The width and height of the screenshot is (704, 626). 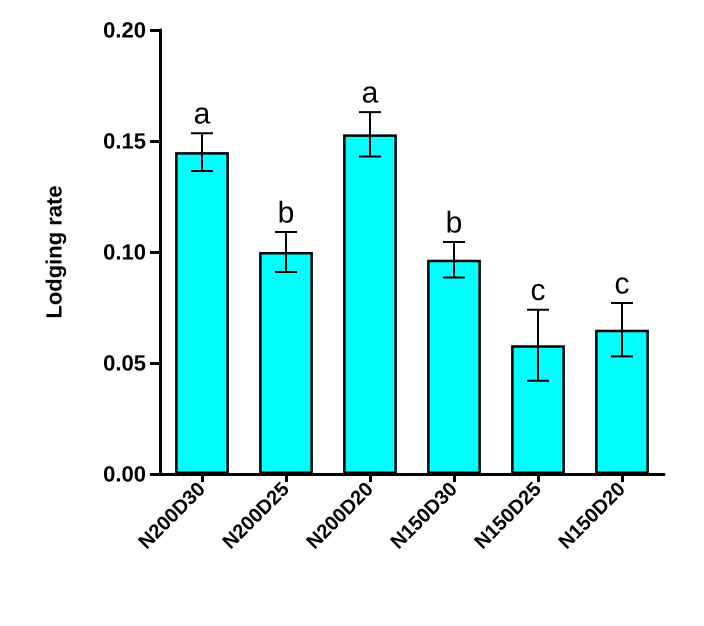 What do you see at coordinates (124, 252) in the screenshot?
I see `y-tick-label: 0.10` at bounding box center [124, 252].